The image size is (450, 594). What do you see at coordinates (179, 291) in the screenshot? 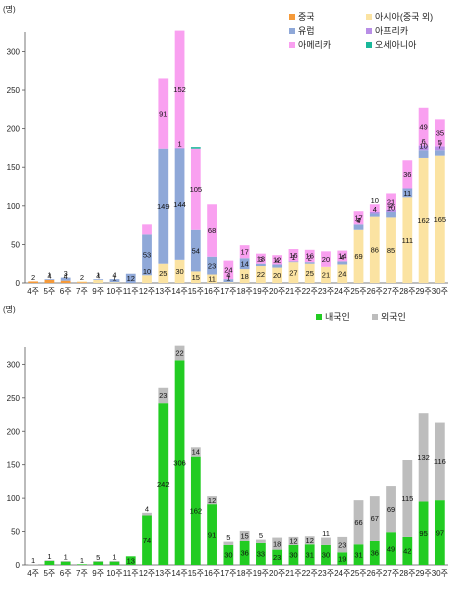
I see `x-tick-label: 14주` at bounding box center [179, 291].